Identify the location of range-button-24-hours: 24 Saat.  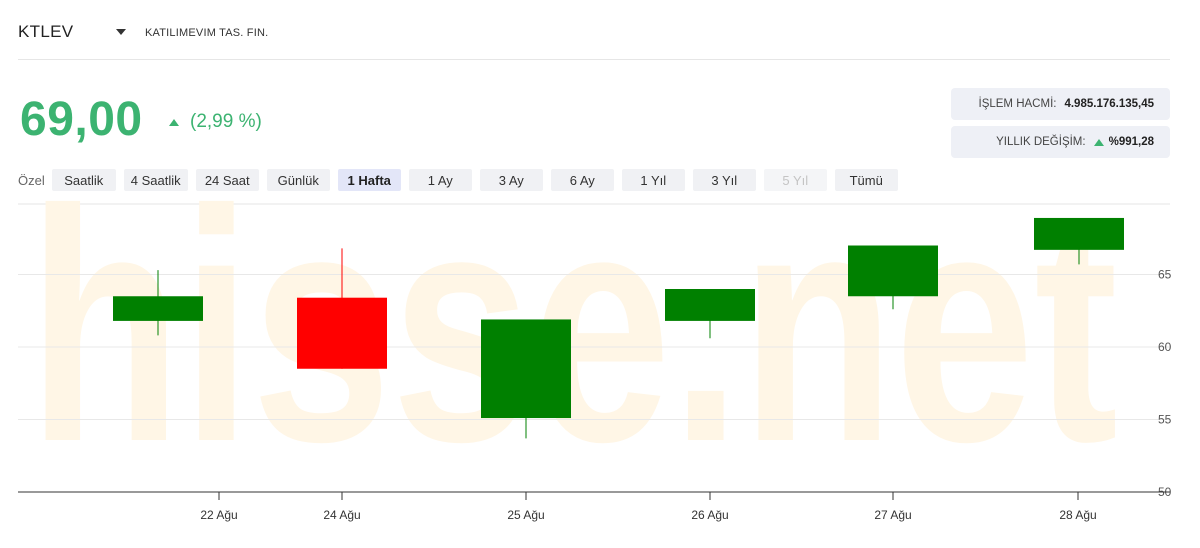
(227, 180).